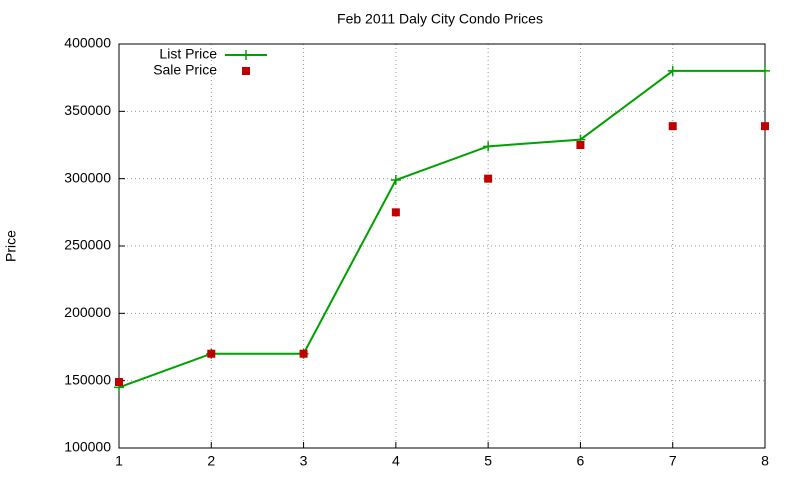  I want to click on x-tick-label: 4, so click(396, 461).